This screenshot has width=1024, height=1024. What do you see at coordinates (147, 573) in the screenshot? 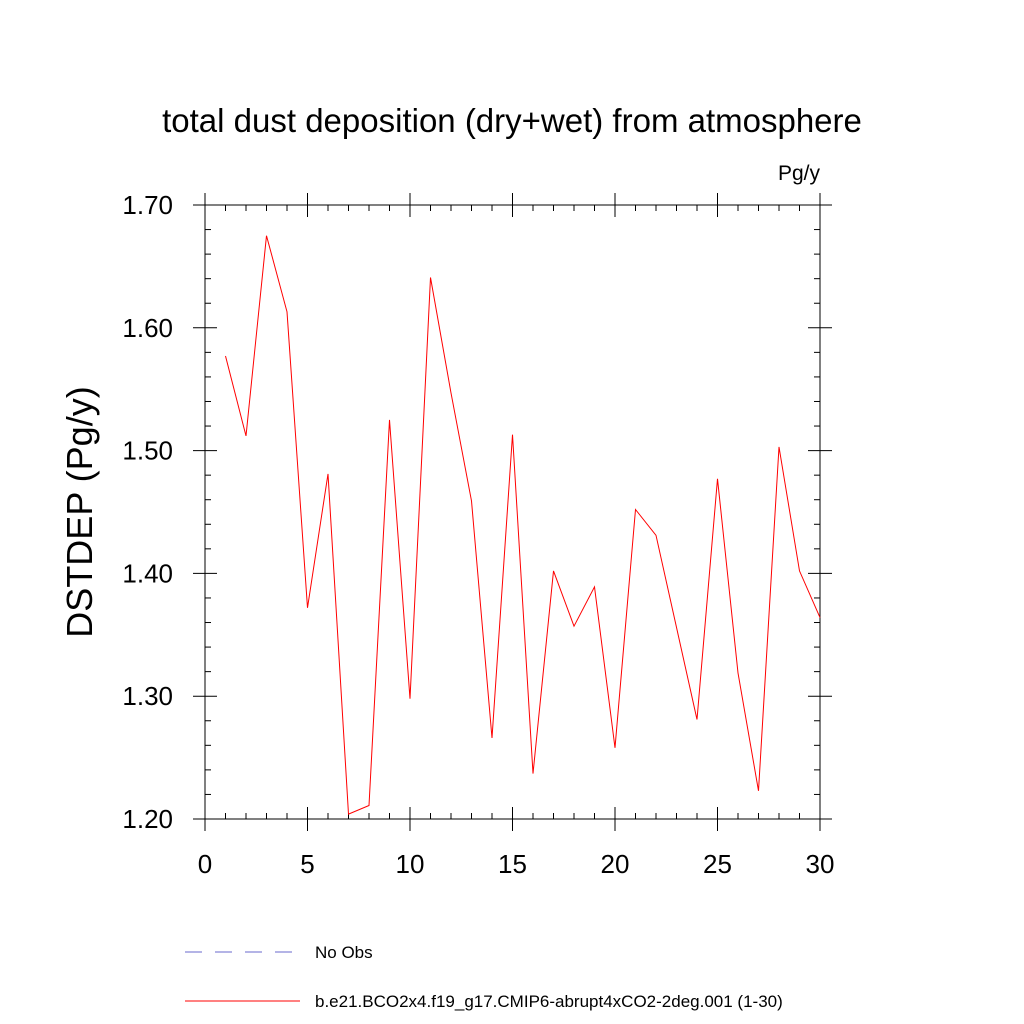
I see `y-tick-label: 1.40` at bounding box center [147, 573].